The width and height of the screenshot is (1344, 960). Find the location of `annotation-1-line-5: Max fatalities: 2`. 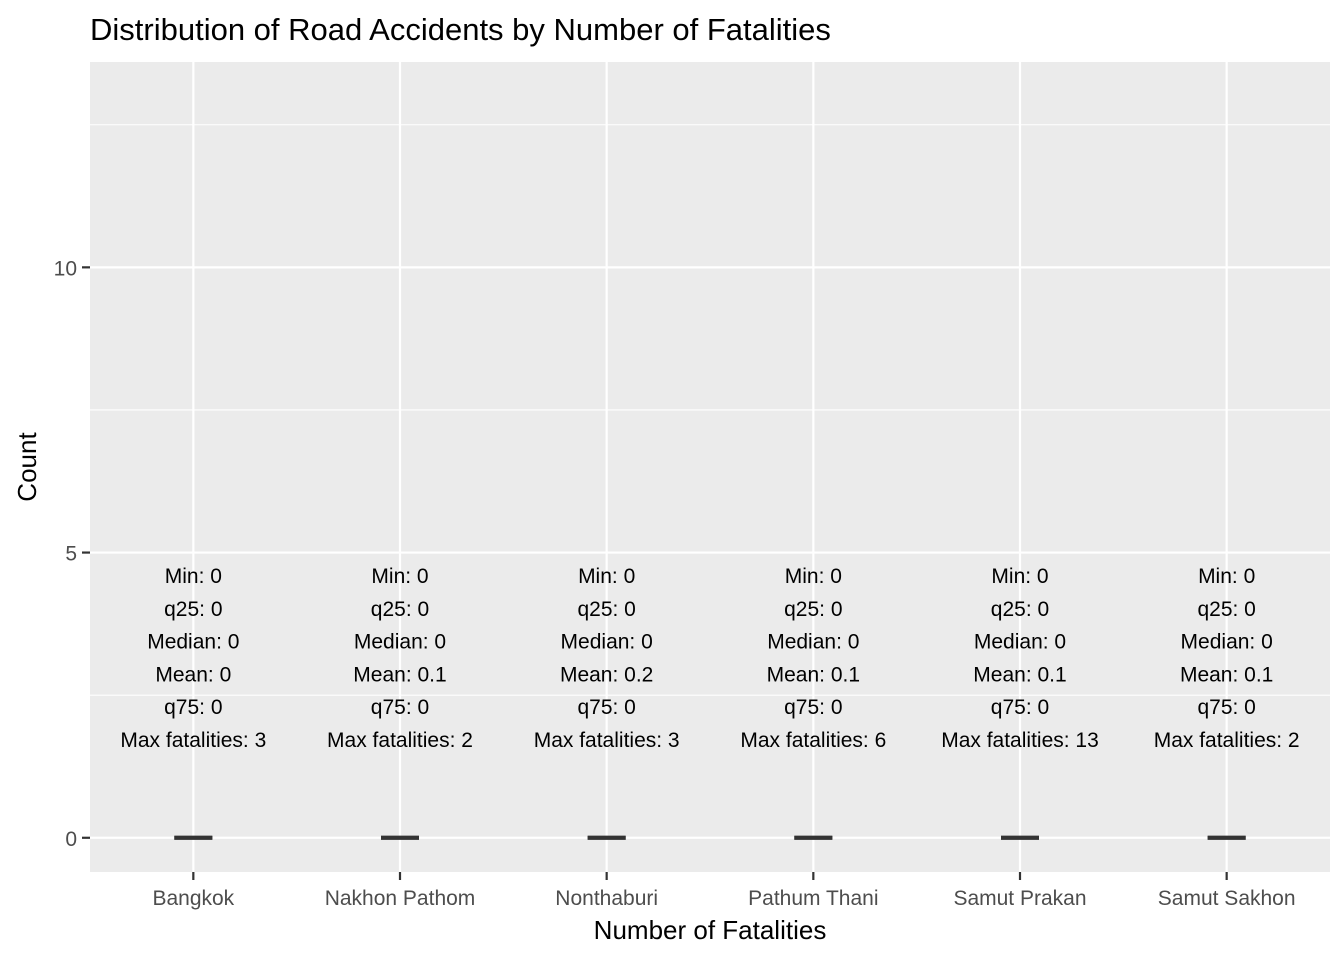

annotation-1-line-5: Max fatalities: 2 is located at coordinates (400, 740).